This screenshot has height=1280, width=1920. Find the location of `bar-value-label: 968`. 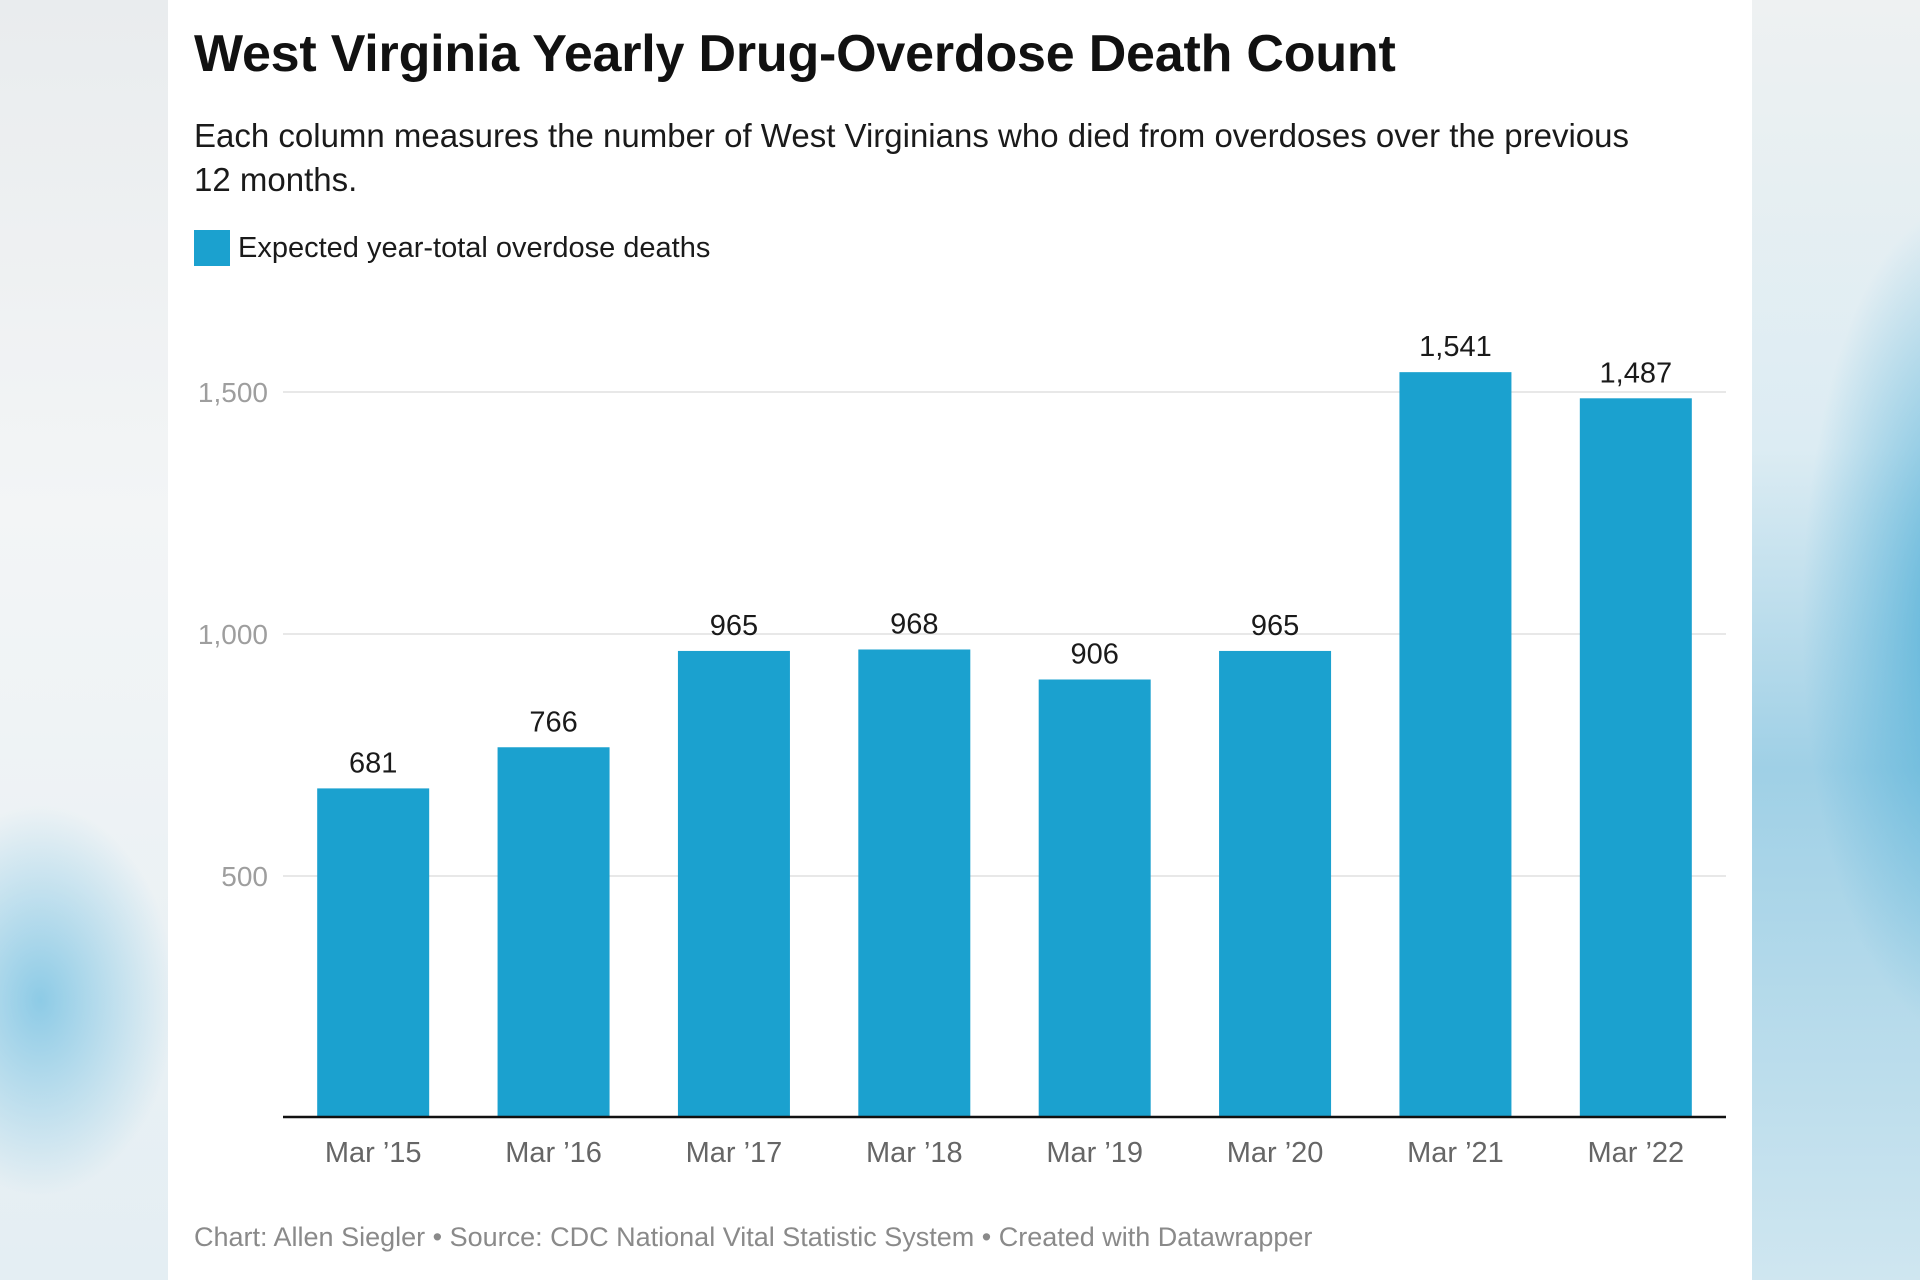

bar-value-label: 968 is located at coordinates (914, 624).